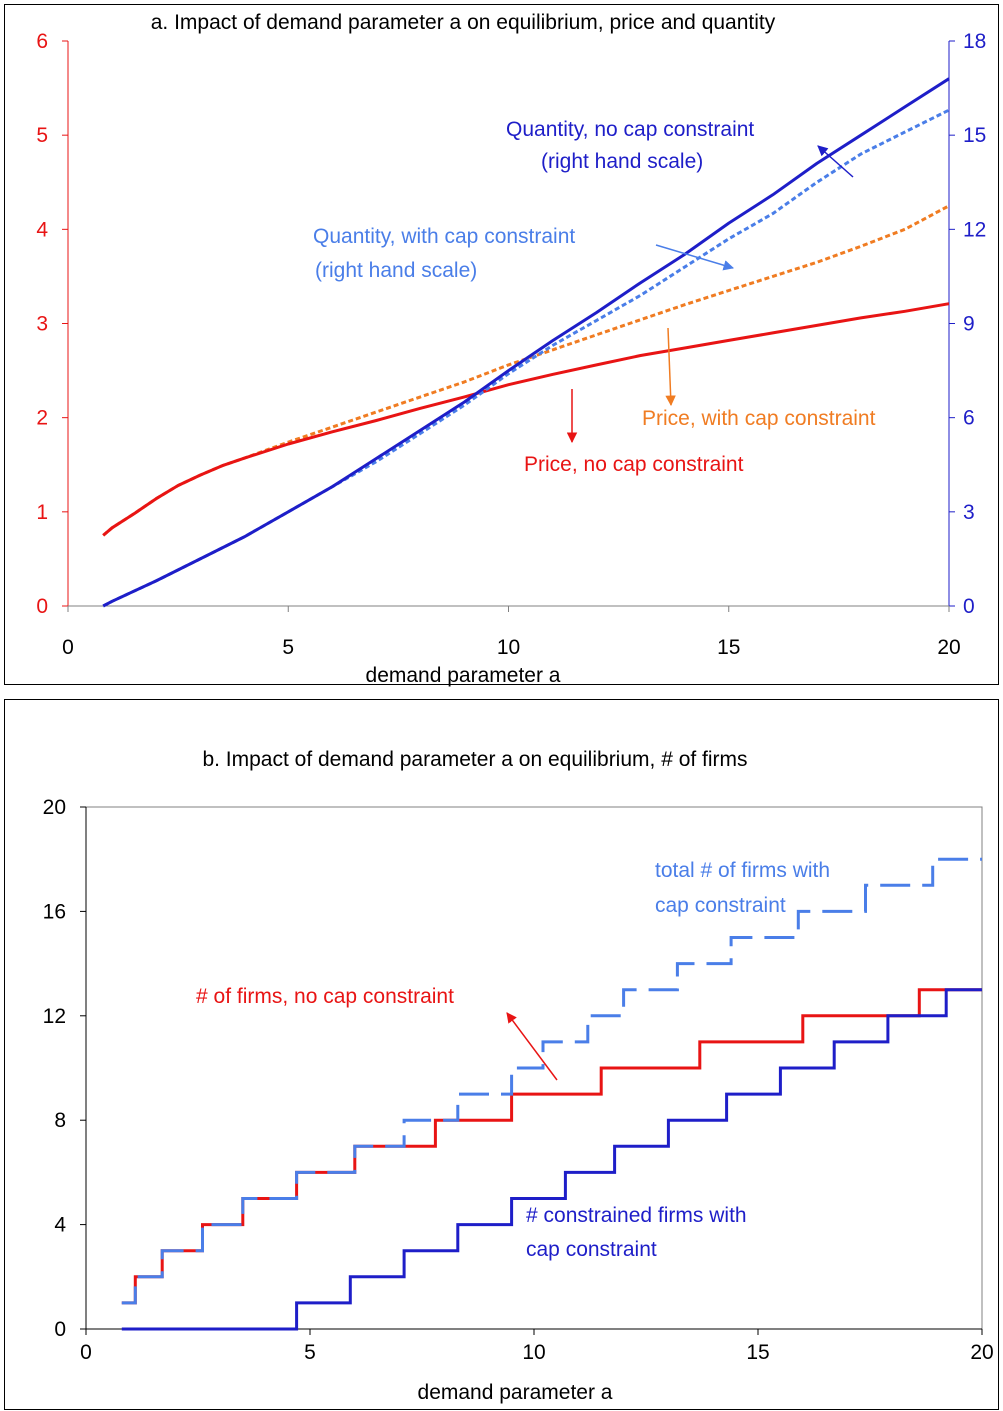  I want to click on annotation-constrained-line1: # constrained firms with, so click(636, 1215).